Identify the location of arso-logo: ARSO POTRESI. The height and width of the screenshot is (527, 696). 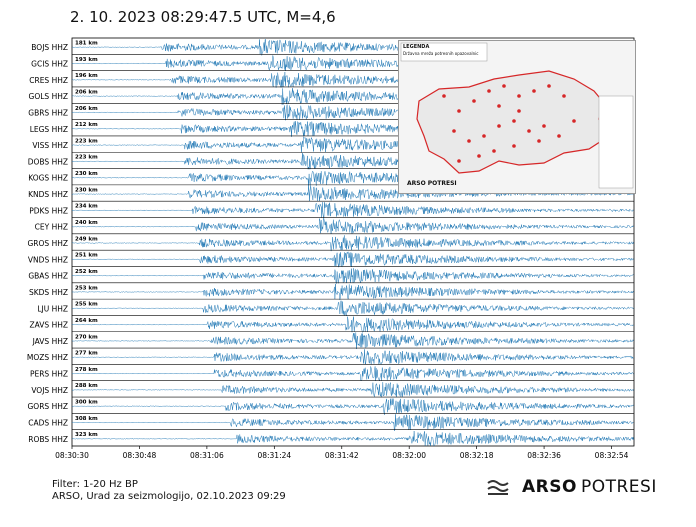
(571, 487).